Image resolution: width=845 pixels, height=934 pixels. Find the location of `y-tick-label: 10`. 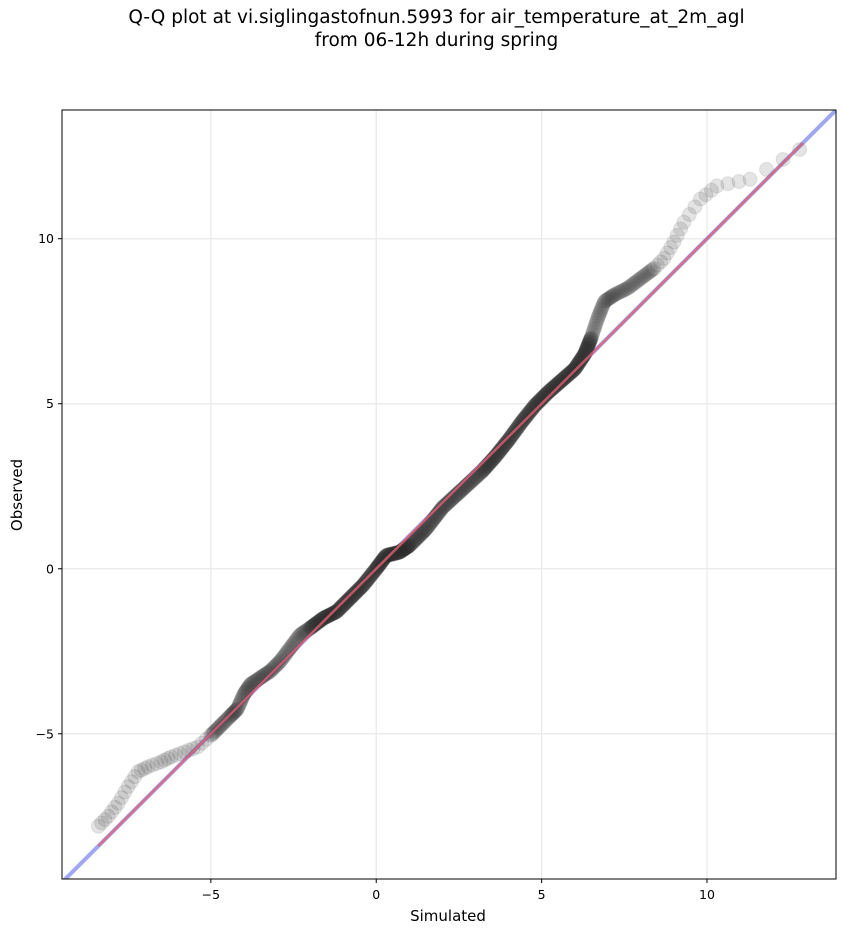

y-tick-label: 10 is located at coordinates (46, 238).